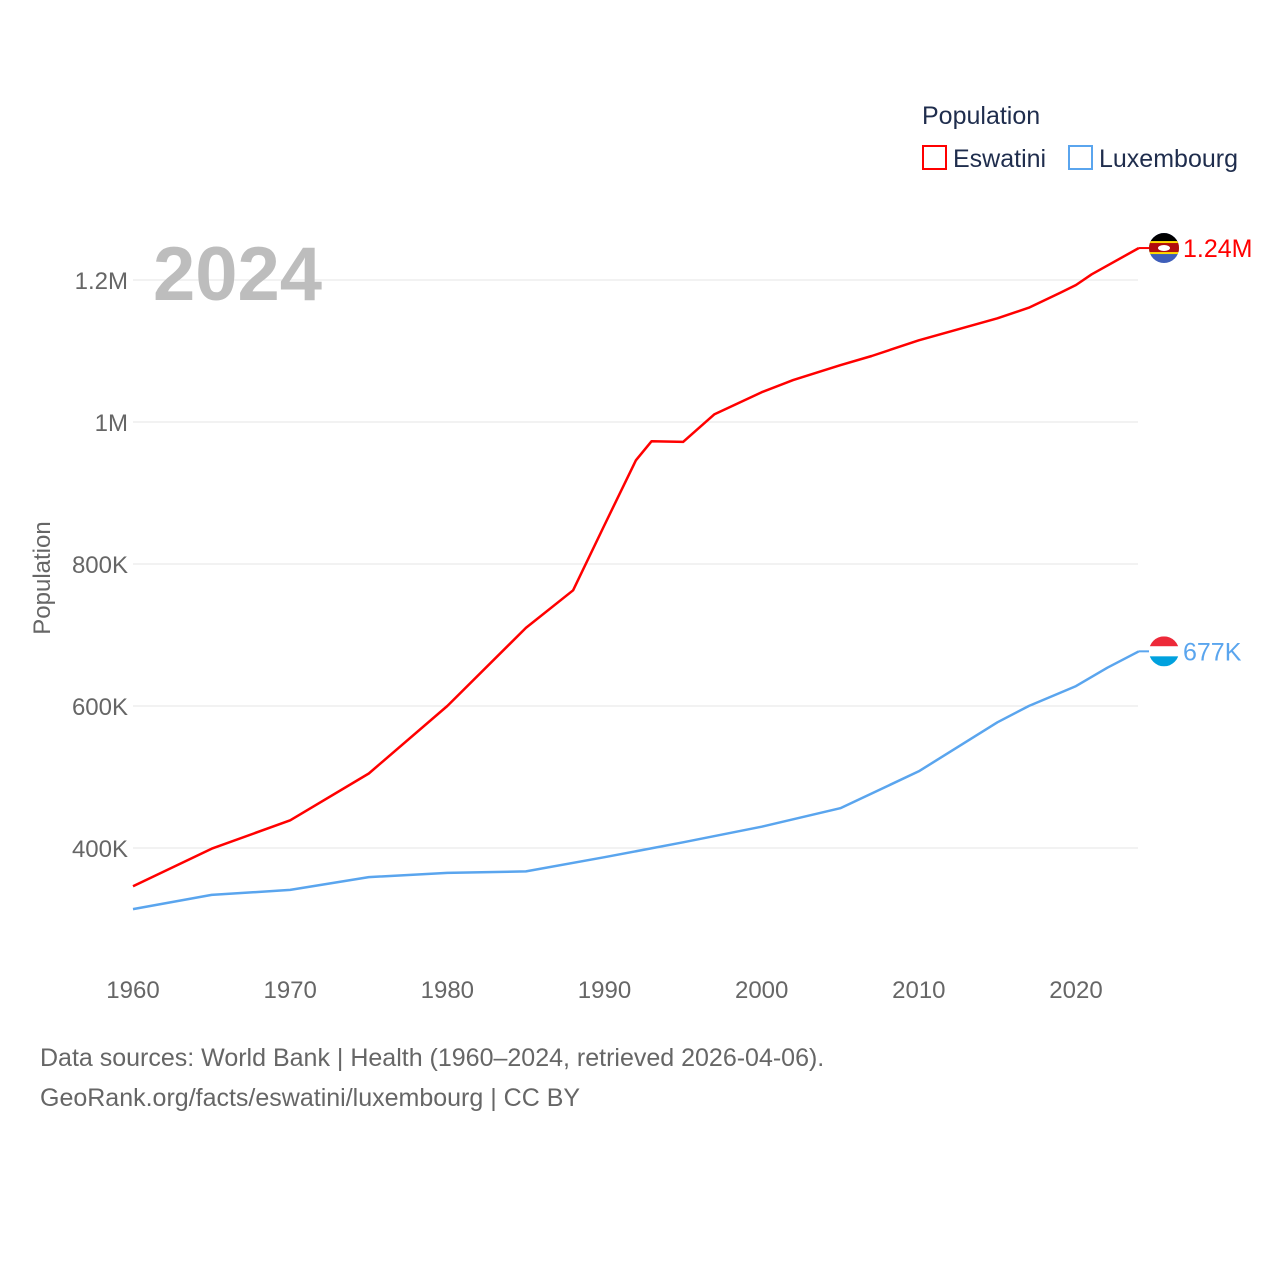 The width and height of the screenshot is (1280, 1280). Describe the element at coordinates (761, 990) in the screenshot. I see `x-tick-label: 2000` at that location.